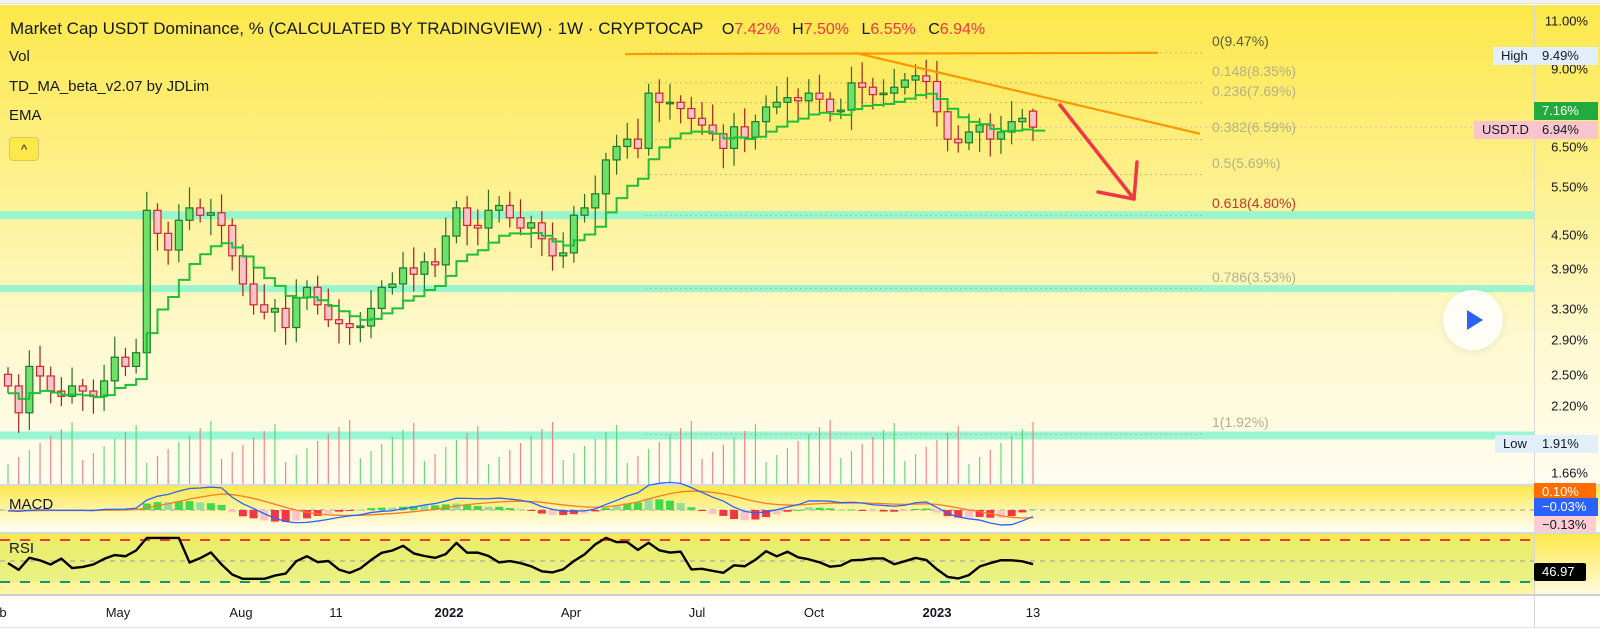  I want to click on indicator-vol: Vol, so click(19, 56).